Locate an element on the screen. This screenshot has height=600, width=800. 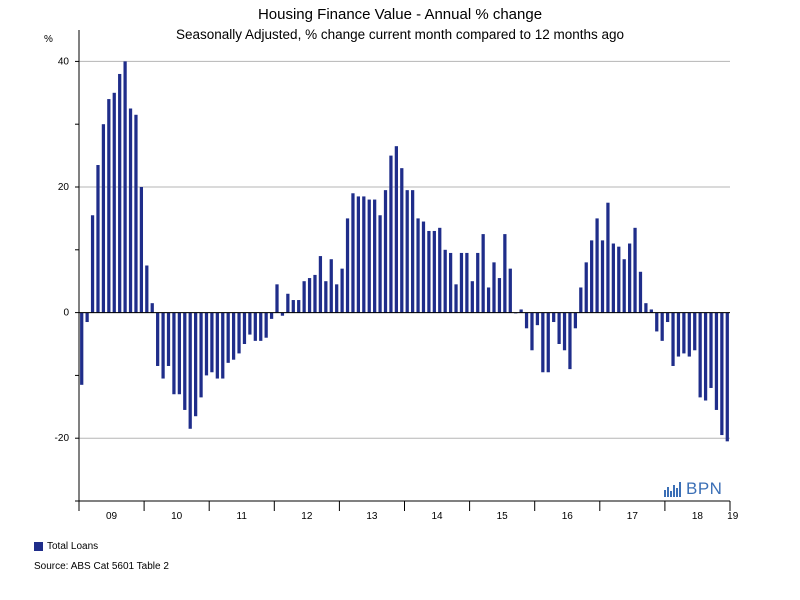
bpn-logo-text: BPN is located at coordinates (704, 488).